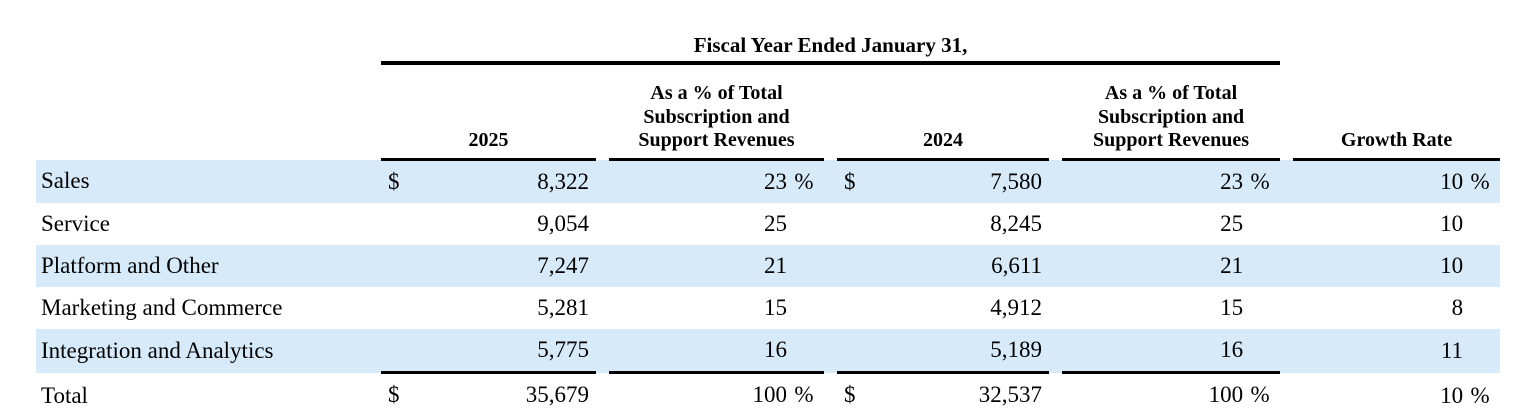 The height and width of the screenshot is (409, 1518). What do you see at coordinates (943, 351) in the screenshot?
I see `fy2024-value-cell: 5,189` at bounding box center [943, 351].